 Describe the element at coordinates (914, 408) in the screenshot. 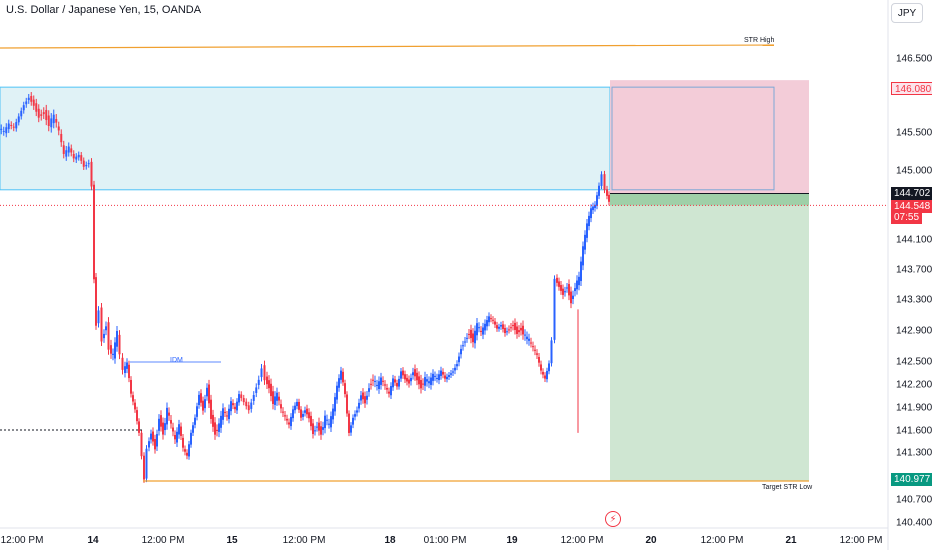

I see `y-tick-label: 141.900` at that location.